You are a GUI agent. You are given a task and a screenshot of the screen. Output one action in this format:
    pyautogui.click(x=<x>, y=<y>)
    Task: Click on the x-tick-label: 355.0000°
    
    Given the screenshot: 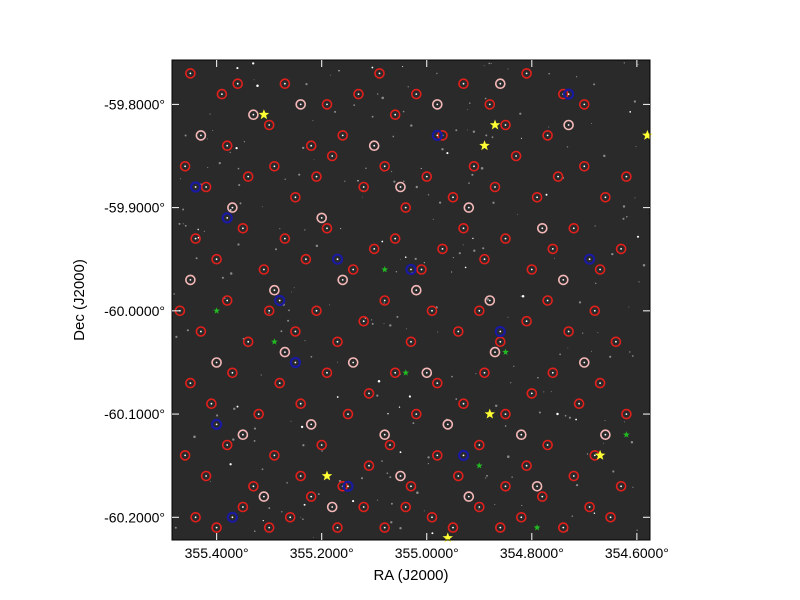 What is the action you would take?
    pyautogui.click(x=427, y=553)
    